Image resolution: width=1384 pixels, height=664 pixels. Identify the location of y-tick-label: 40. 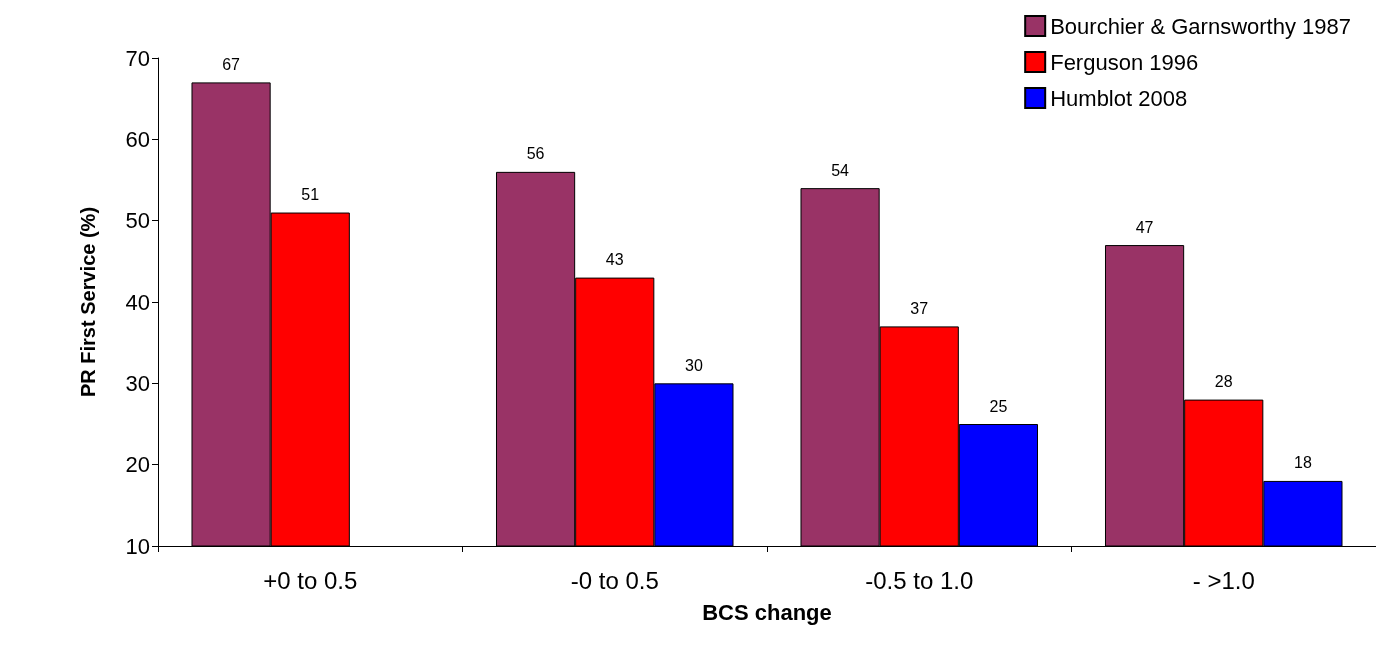
(137, 302).